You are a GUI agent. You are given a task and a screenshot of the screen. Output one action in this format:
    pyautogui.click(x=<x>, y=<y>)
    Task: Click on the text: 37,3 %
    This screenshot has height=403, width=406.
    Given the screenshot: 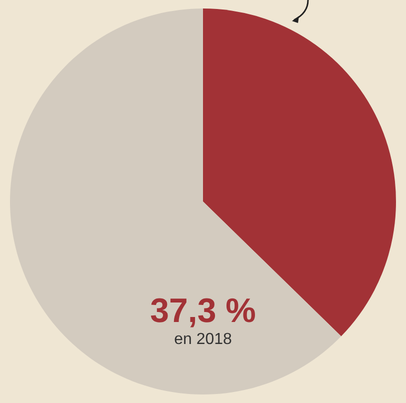 What is the action you would take?
    pyautogui.click(x=203, y=311)
    